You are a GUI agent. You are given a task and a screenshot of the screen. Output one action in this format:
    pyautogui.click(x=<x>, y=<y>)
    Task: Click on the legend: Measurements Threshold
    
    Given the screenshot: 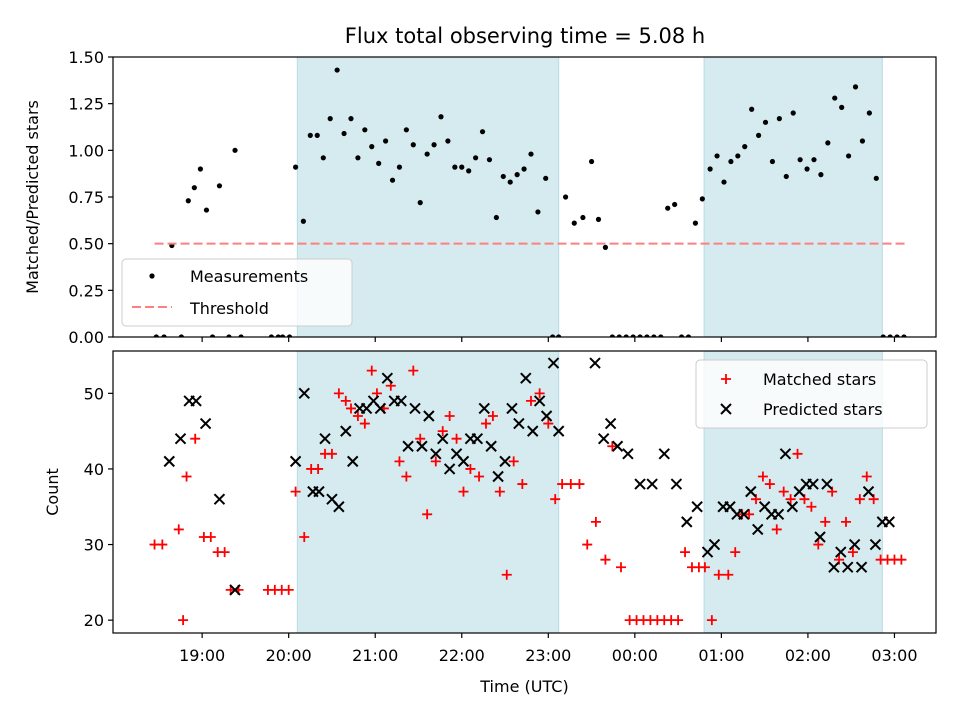 What is the action you would take?
    pyautogui.click(x=237, y=292)
    